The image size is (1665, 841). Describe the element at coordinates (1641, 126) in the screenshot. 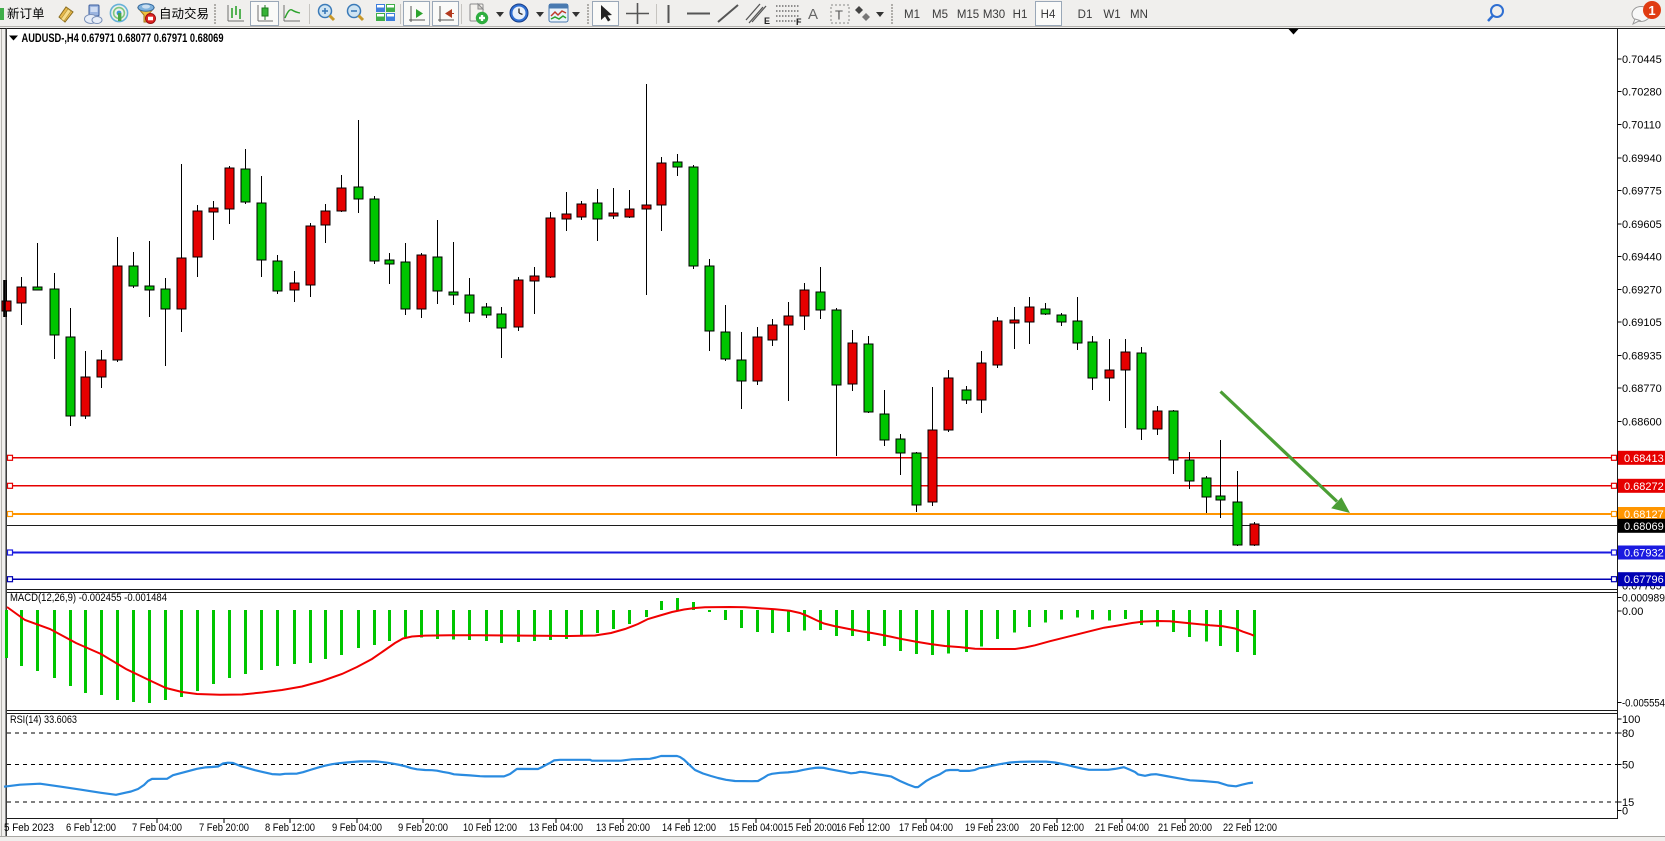

I see `svg-text: 0.70110` at that location.